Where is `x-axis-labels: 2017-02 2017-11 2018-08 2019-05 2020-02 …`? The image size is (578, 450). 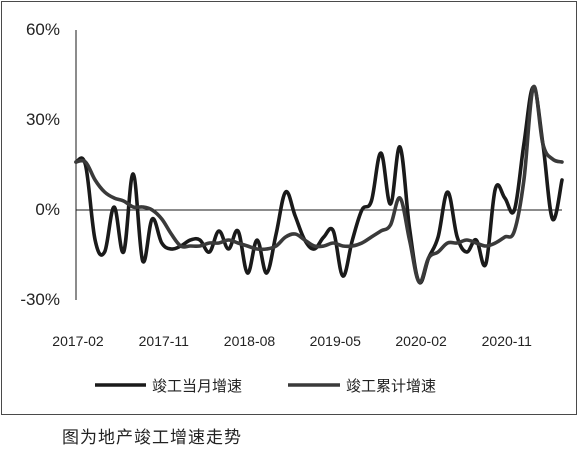
x-axis-labels: 2017-02 2017-11 2018-08 2019-05 2020-02 … is located at coordinates (292, 341).